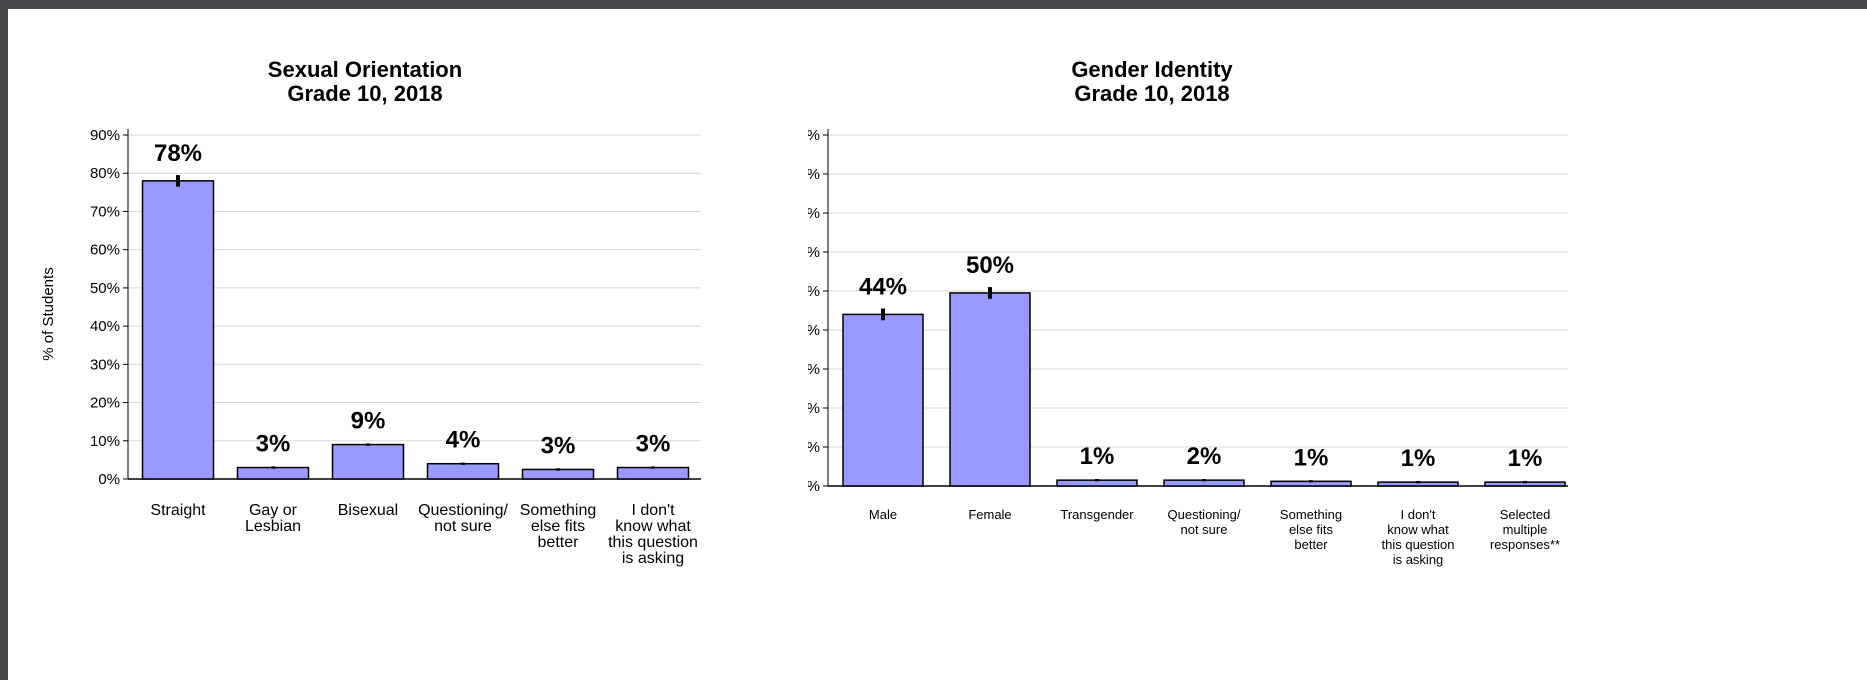  Describe the element at coordinates (48, 313) in the screenshot. I see `y-axis-label: % of Students` at that location.